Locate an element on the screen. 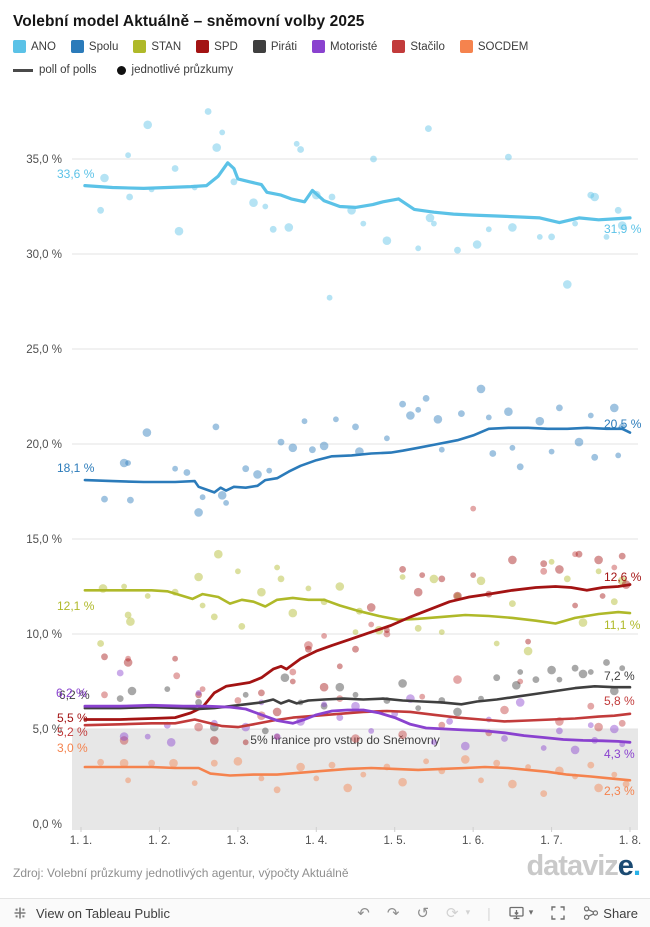  y-tick-label-10: 10,0 % is located at coordinates (44, 635).